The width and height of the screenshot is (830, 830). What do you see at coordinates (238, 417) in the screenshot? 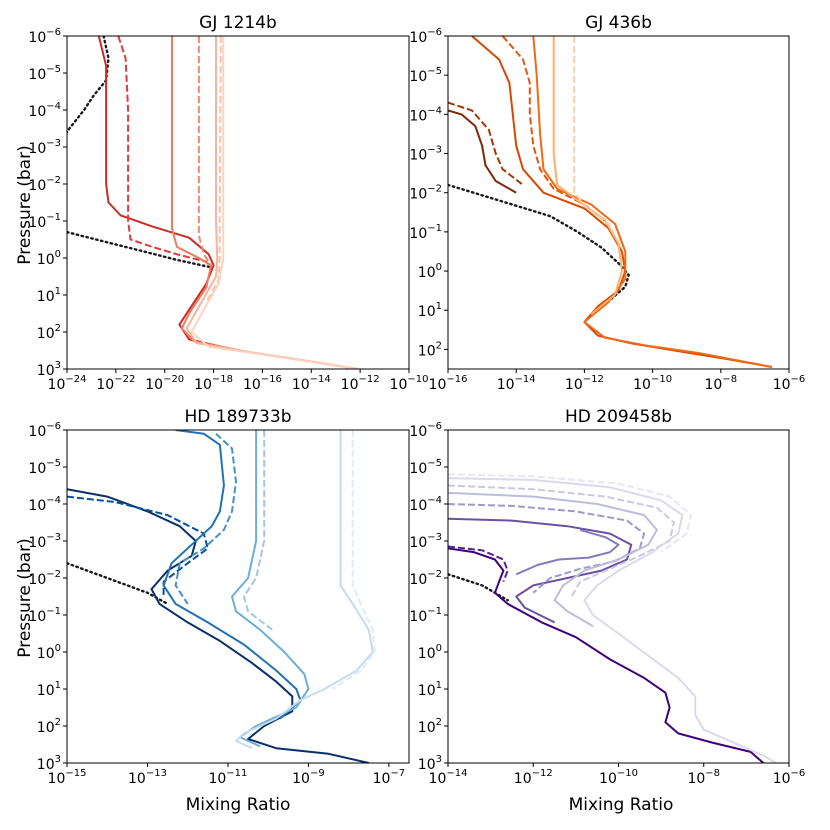
I see `chart-title: HD 189733b` at bounding box center [238, 417].